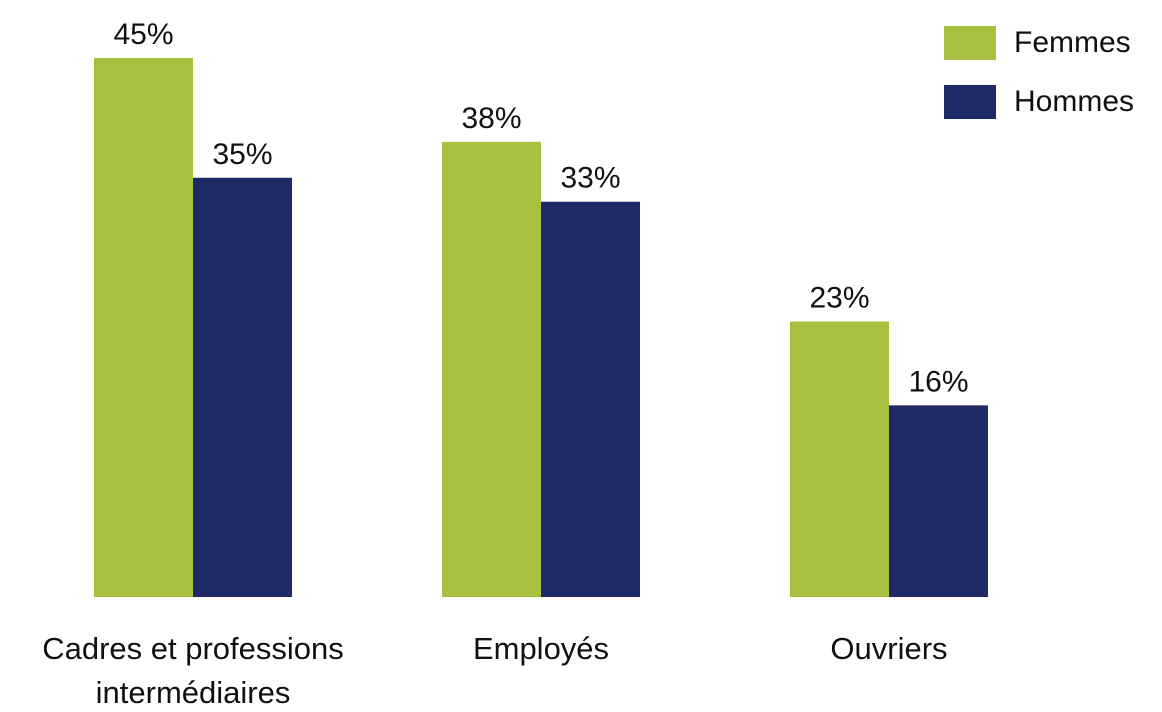 The image size is (1162, 712). What do you see at coordinates (938, 381) in the screenshot?
I see `data-label-hommes-2: 16%` at bounding box center [938, 381].